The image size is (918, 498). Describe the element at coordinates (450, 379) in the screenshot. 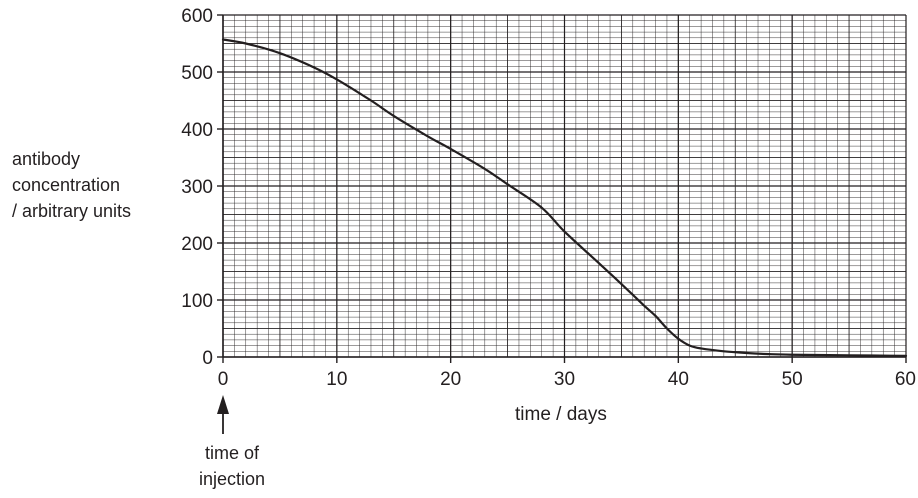

I see `x-tick-label: 20` at that location.